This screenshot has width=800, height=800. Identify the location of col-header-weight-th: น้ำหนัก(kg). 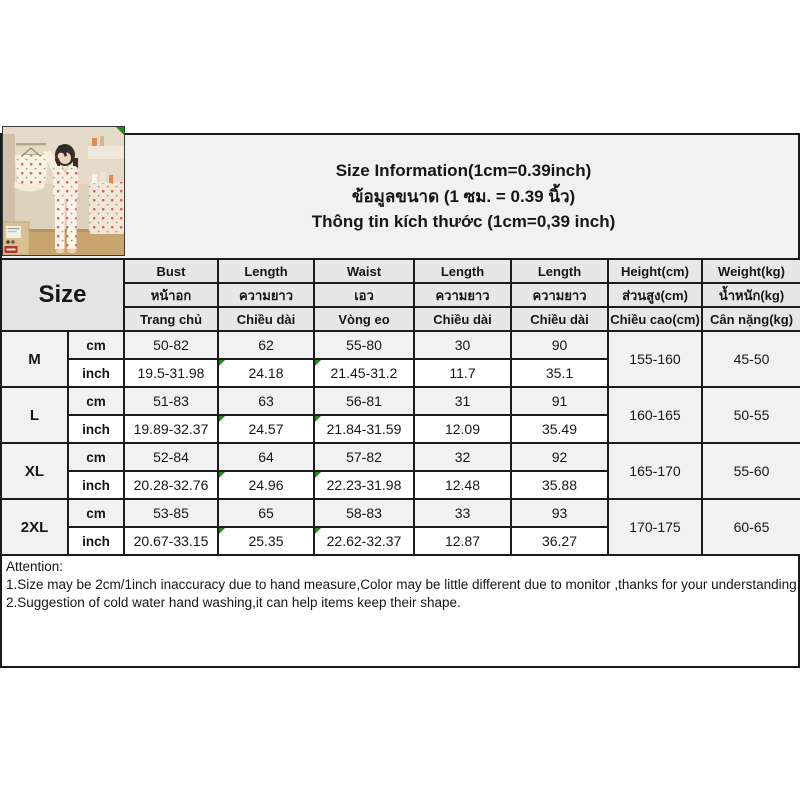
(750, 295).